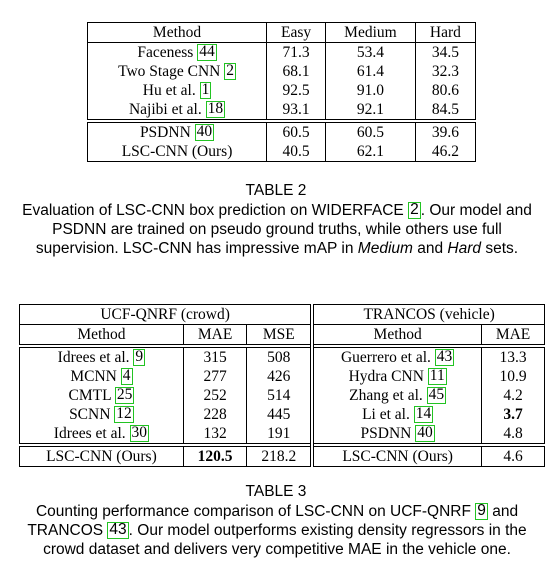 The height and width of the screenshot is (576, 552). Describe the element at coordinates (177, 90) in the screenshot. I see `method-cell: Hu et al. 1` at that location.